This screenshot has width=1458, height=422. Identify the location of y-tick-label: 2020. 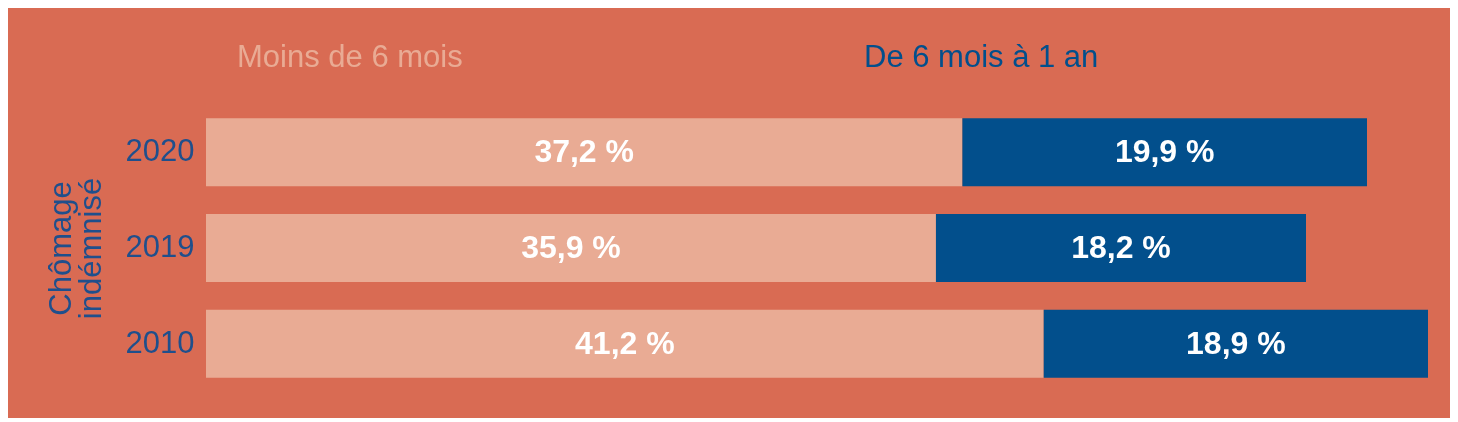
(160, 151).